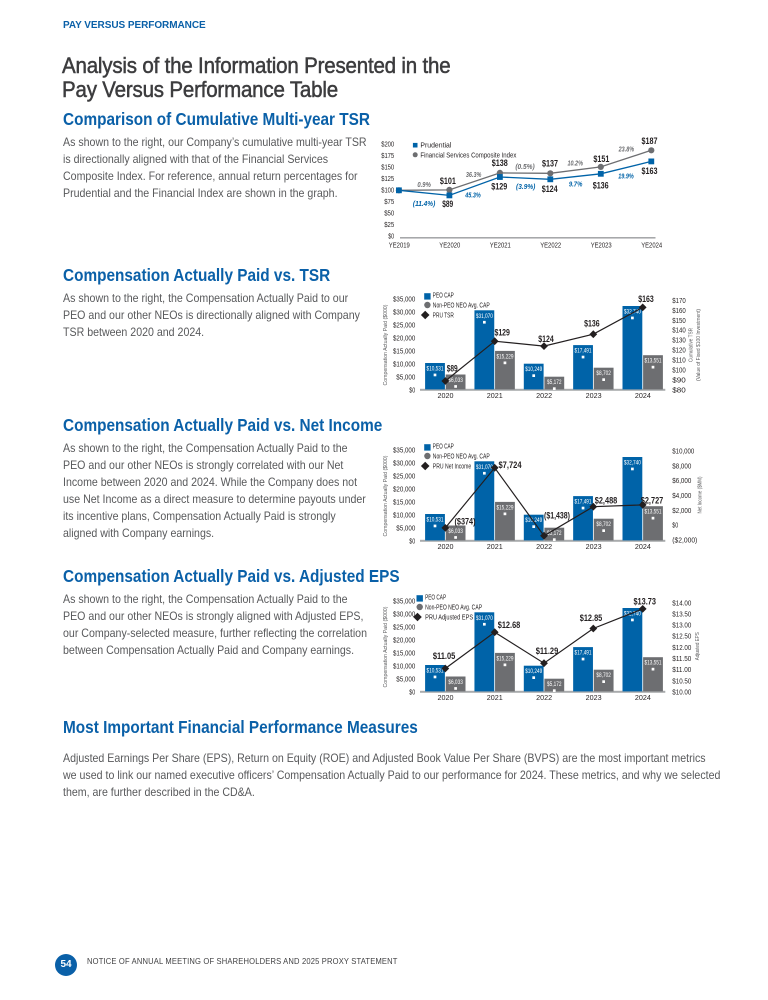 The image size is (768, 1000). What do you see at coordinates (387, 156) in the screenshot?
I see `svg-text: $175` at bounding box center [387, 156].